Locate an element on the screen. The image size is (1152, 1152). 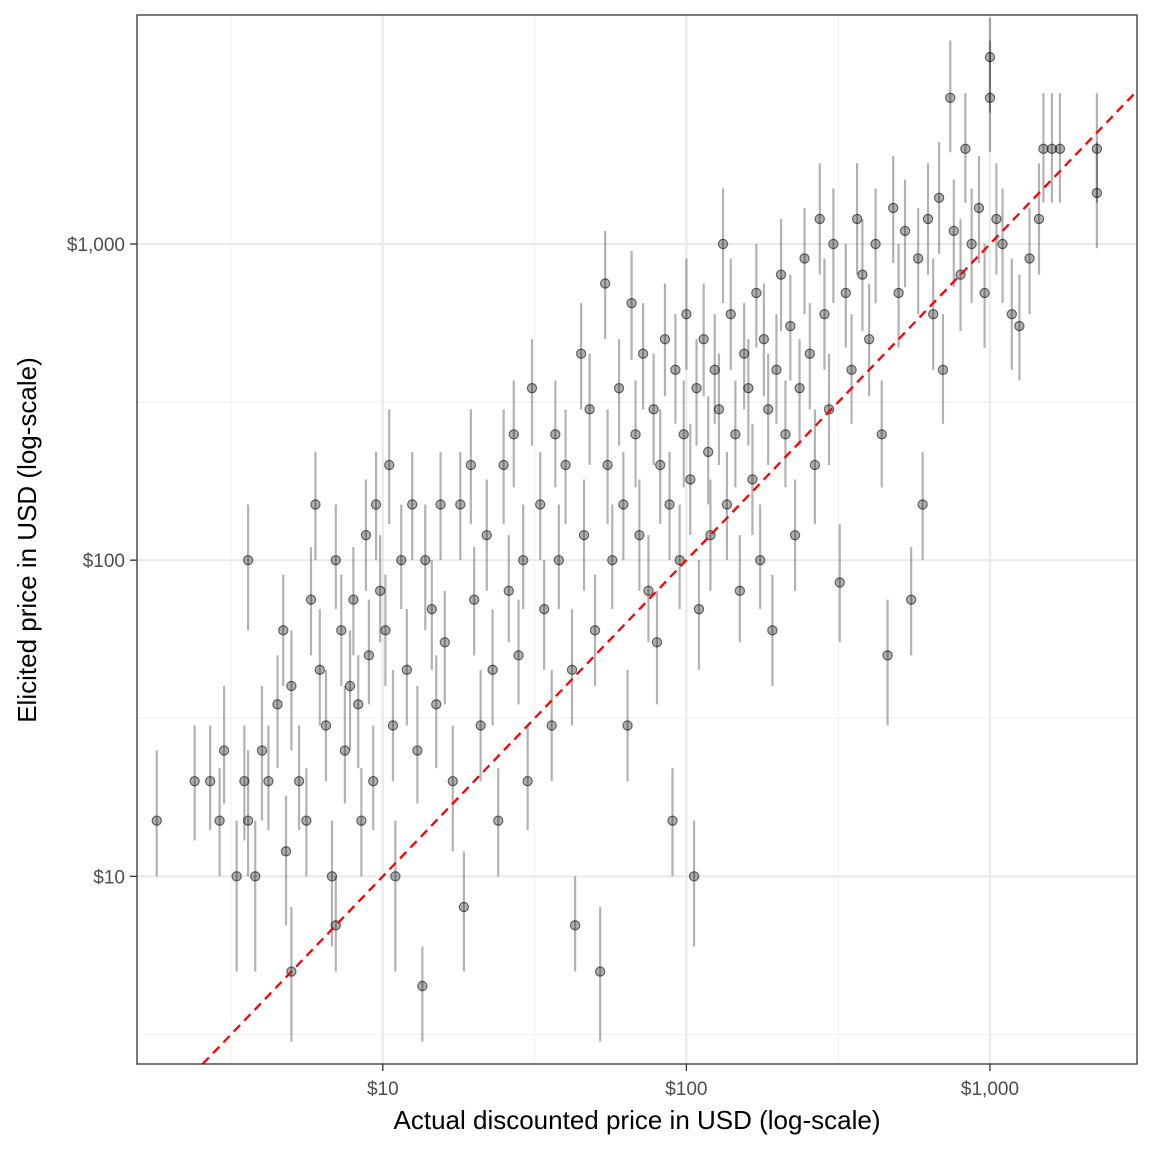
x-tick-label: $100 is located at coordinates (686, 1089).